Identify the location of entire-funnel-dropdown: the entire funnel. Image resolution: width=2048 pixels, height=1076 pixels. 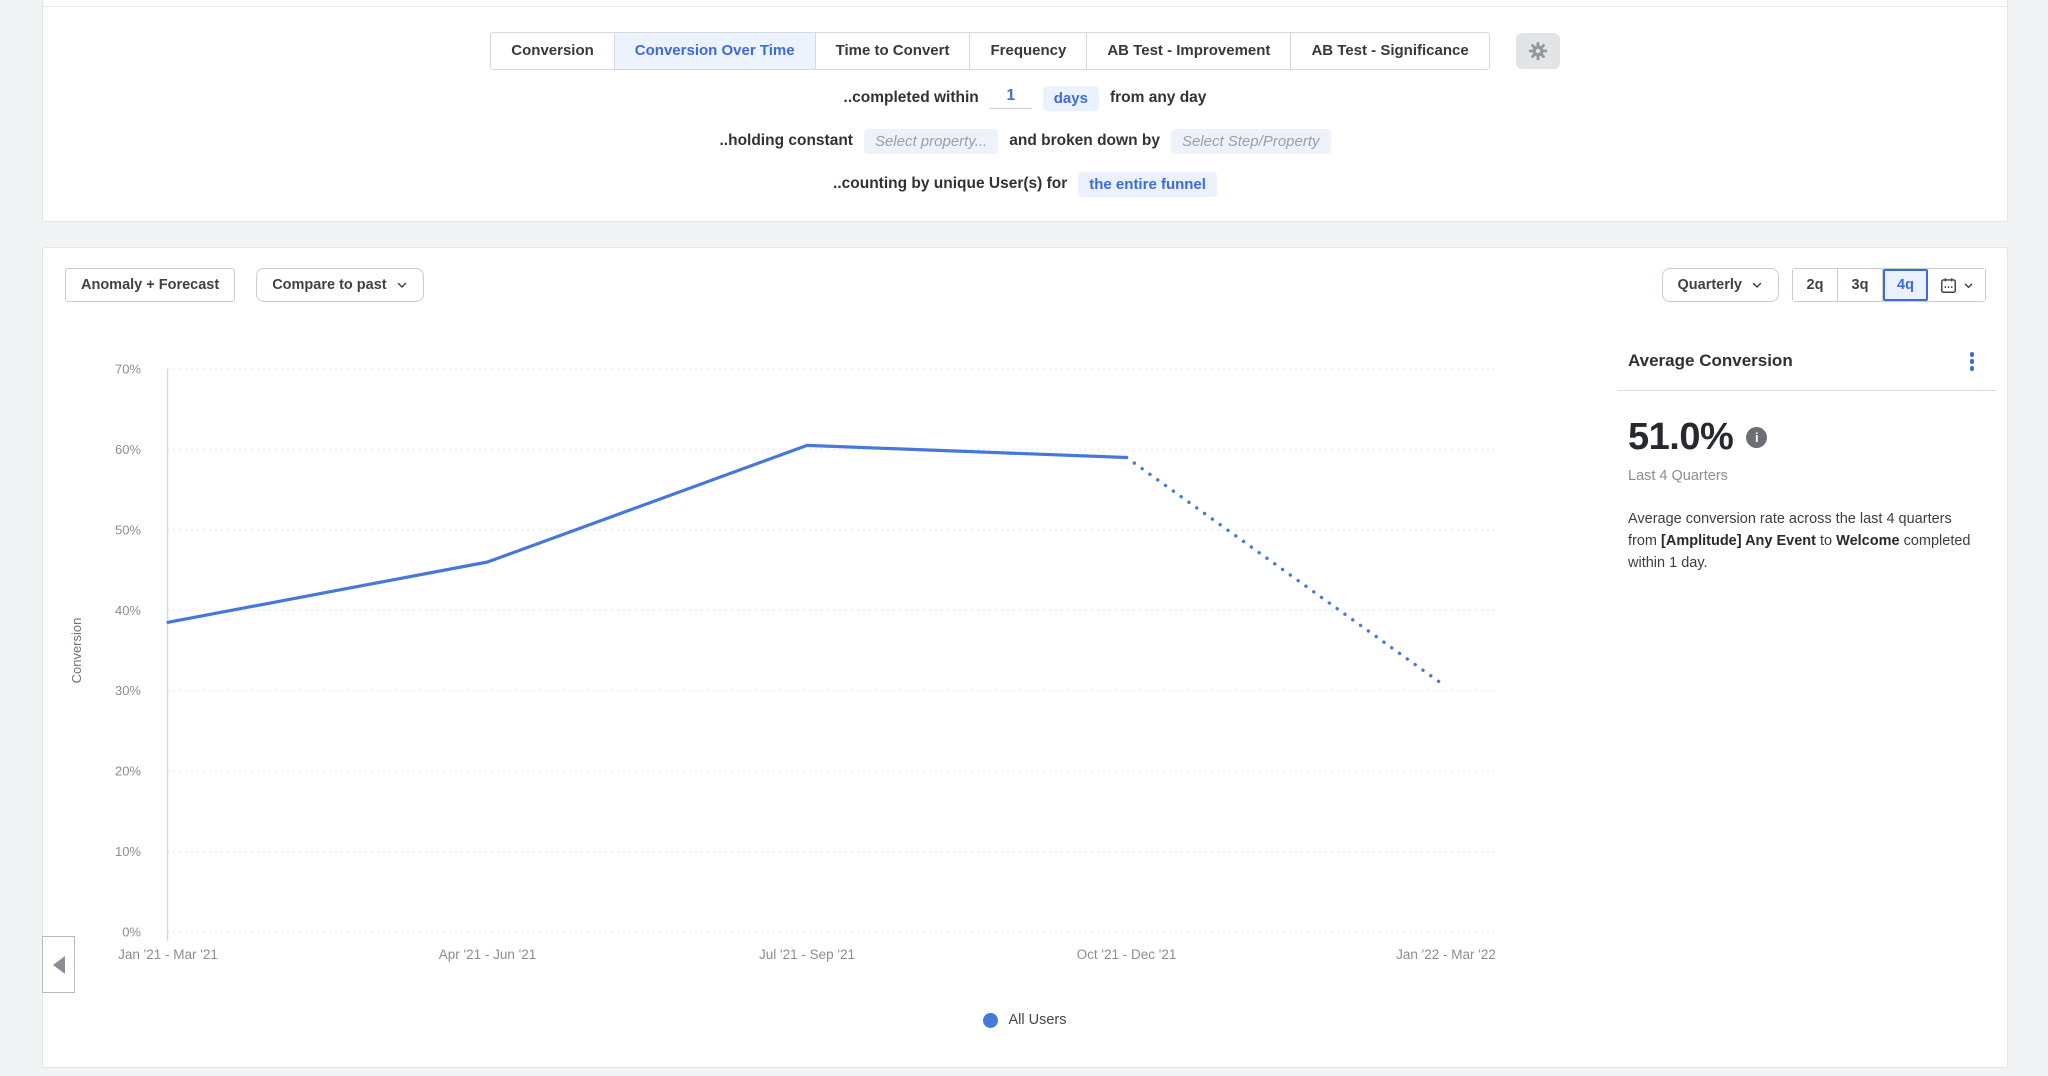
(1147, 184).